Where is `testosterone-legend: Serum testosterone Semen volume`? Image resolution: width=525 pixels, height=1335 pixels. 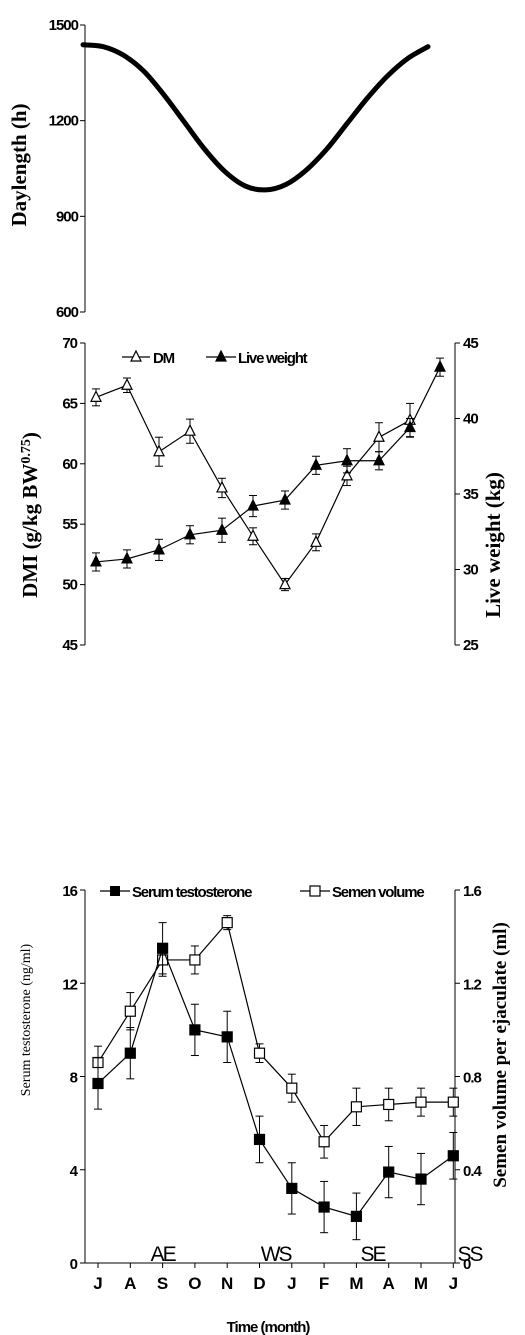
testosterone-legend: Serum testosterone Semen volume is located at coordinates (263, 892).